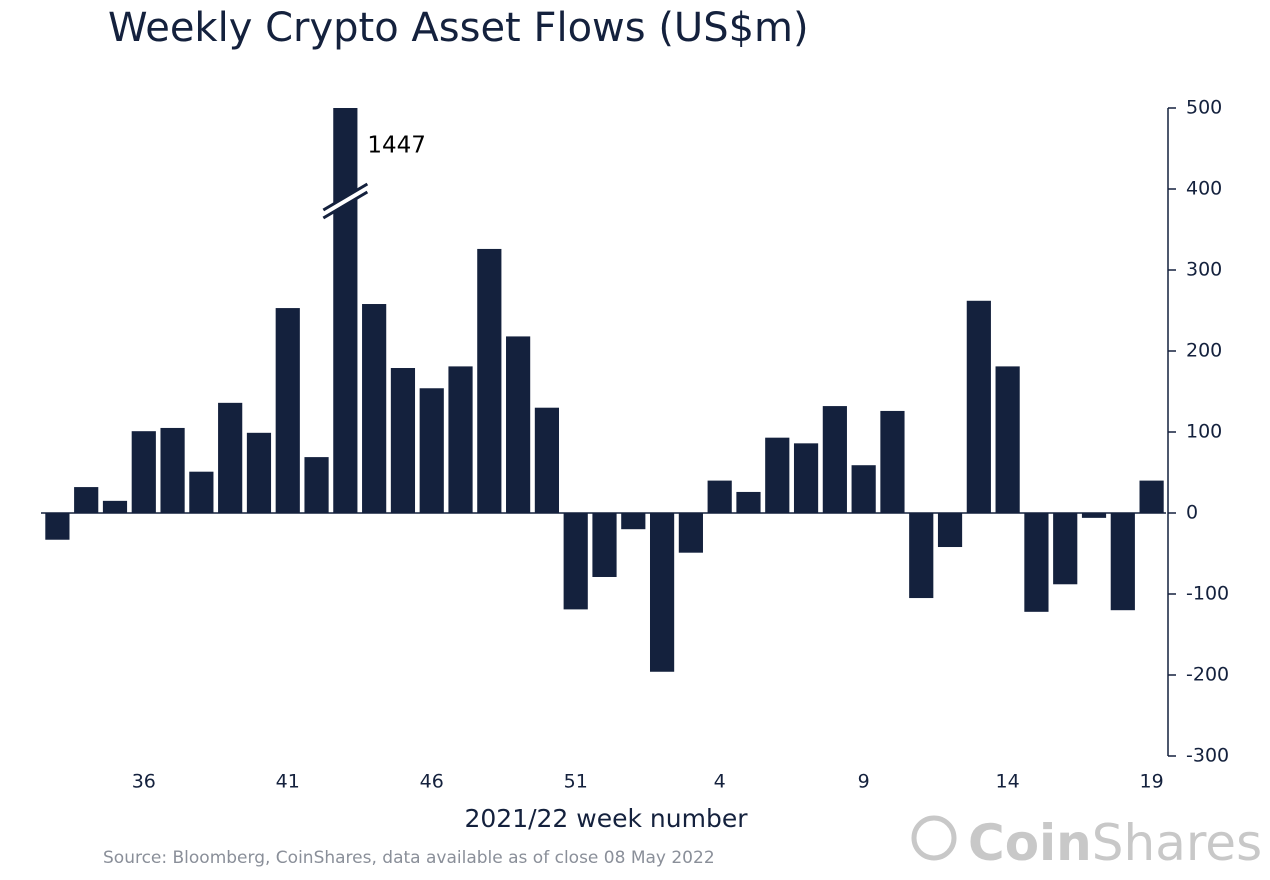 This screenshot has width=1270, height=880. What do you see at coordinates (864, 782) in the screenshot?
I see `x-tick-label: 9` at bounding box center [864, 782].